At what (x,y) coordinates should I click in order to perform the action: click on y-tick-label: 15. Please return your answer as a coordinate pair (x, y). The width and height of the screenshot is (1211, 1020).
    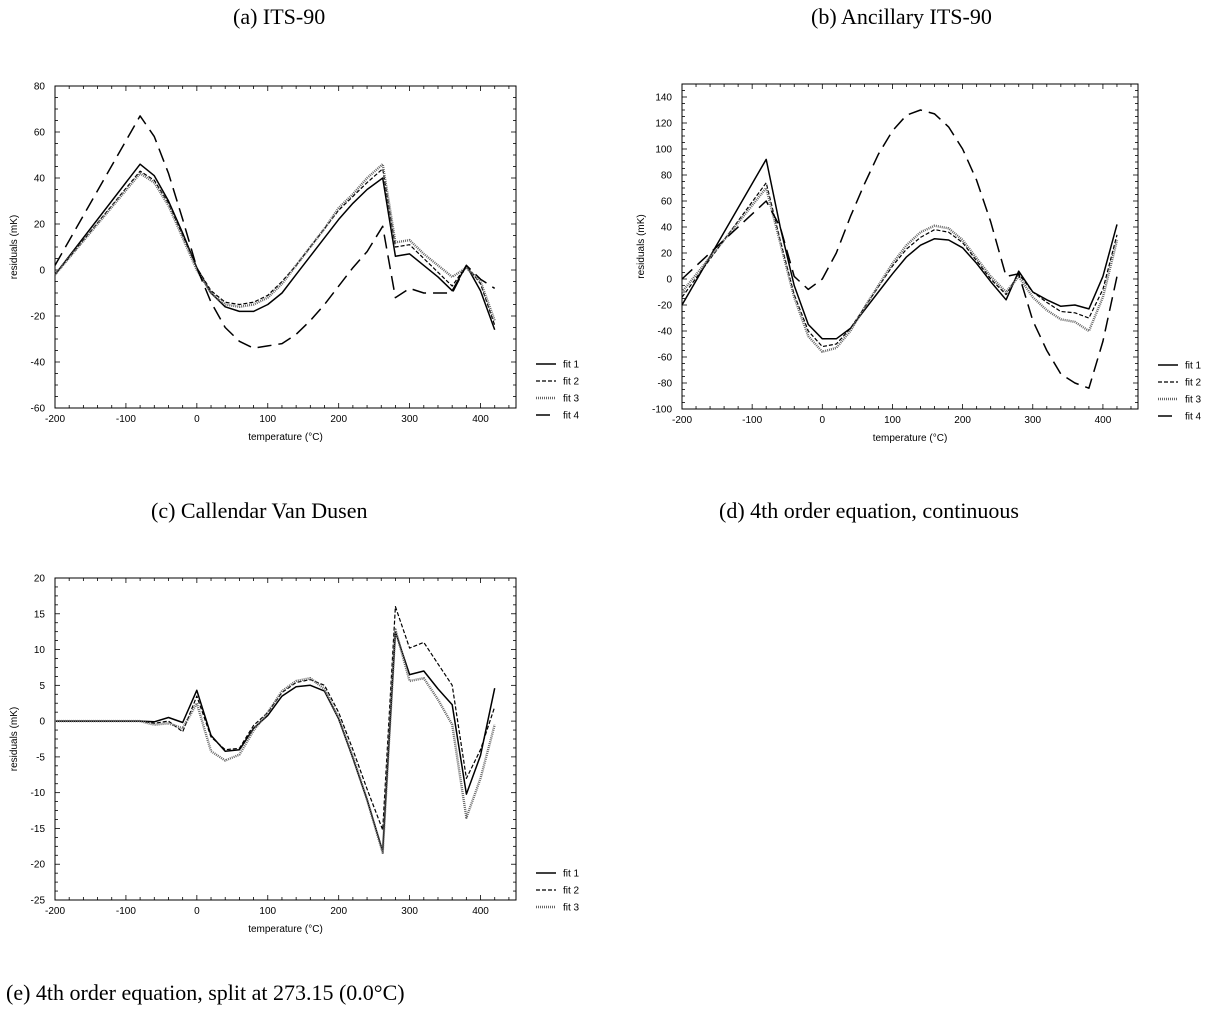
    Looking at the image, I should click on (40, 614).